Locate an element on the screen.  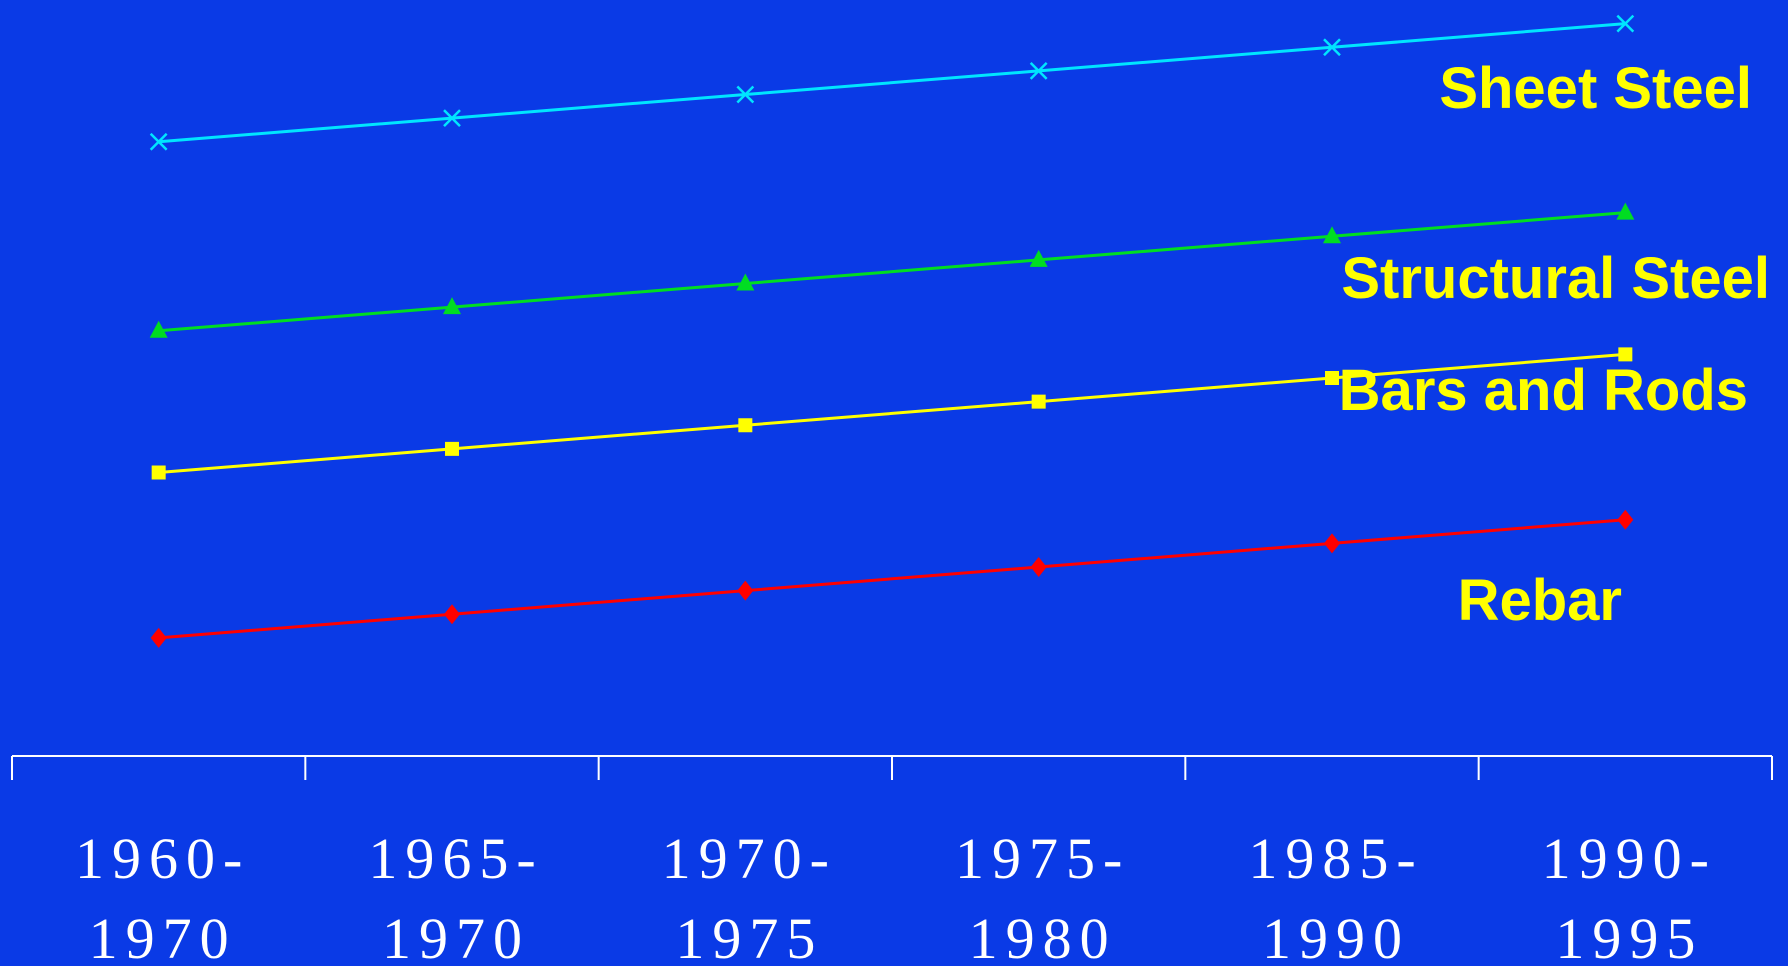
x-tick-label-line: 1990- is located at coordinates (1629, 858).